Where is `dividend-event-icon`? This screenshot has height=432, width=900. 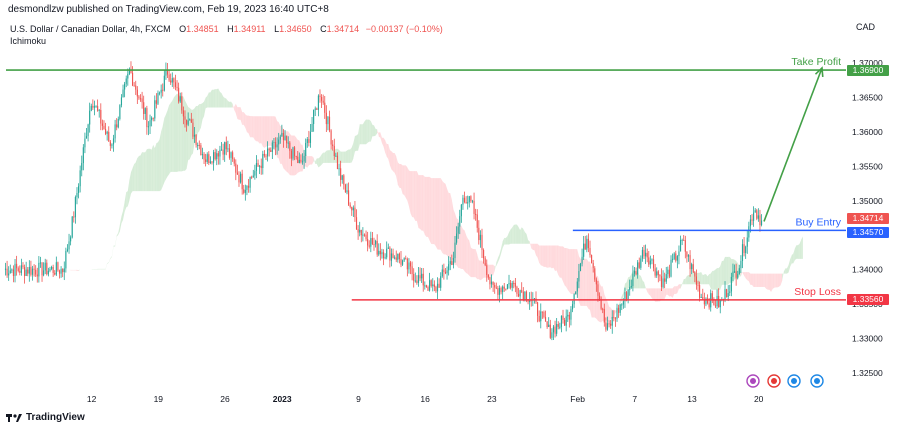 dividend-event-icon is located at coordinates (753, 381).